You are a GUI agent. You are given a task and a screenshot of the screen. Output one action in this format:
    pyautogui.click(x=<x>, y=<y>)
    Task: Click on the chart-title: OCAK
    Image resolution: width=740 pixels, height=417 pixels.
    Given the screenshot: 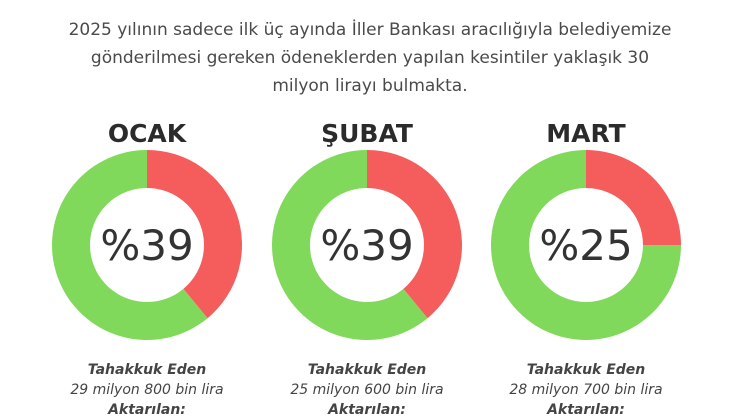 What is the action you would take?
    pyautogui.click(x=148, y=133)
    